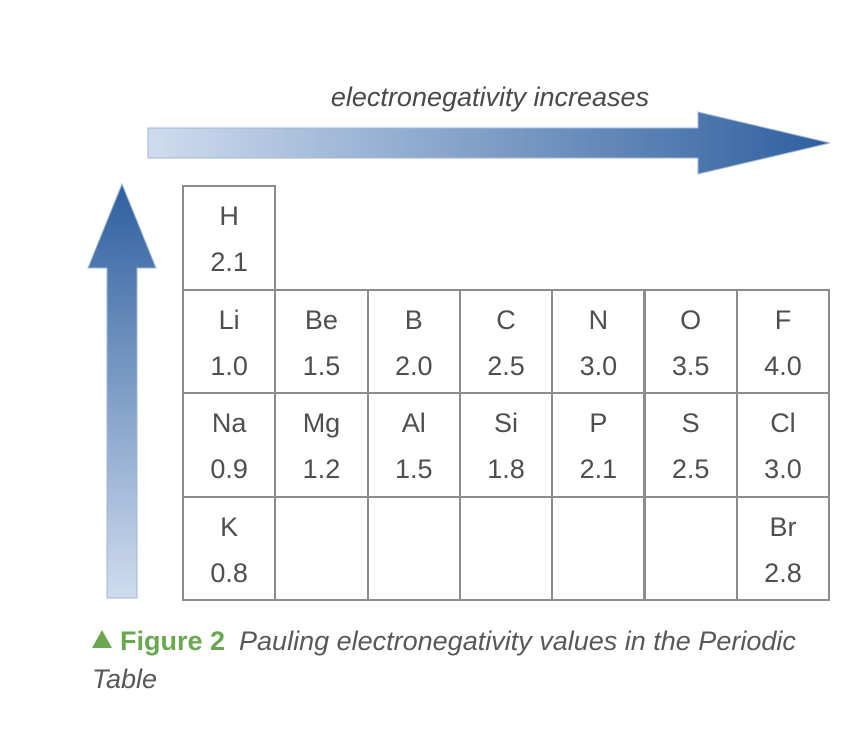  I want to click on element-symbol: P, so click(598, 423).